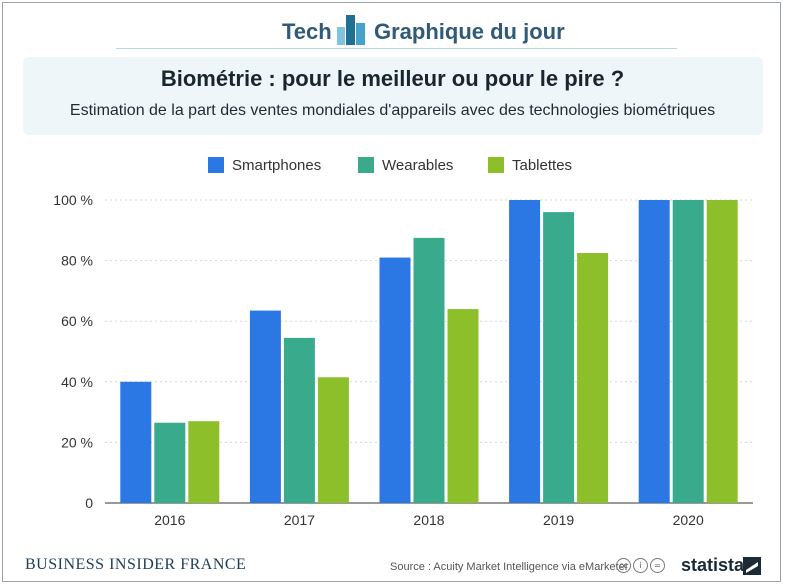  I want to click on legend-label-smartphones: Smartphones, so click(277, 165).